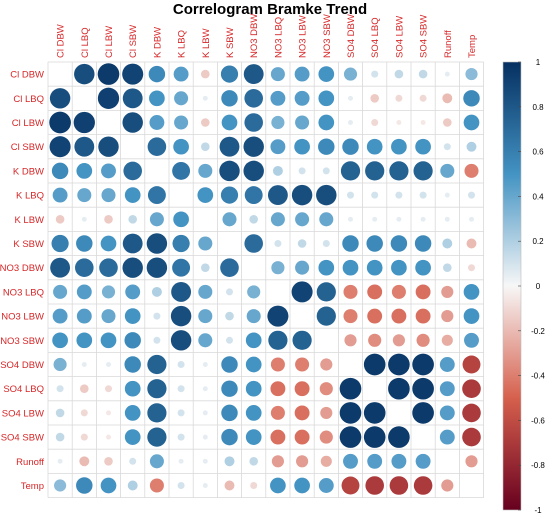 The image size is (550, 520). What do you see at coordinates (61, 41) in the screenshot?
I see `column-label: Cl DBW` at bounding box center [61, 41].